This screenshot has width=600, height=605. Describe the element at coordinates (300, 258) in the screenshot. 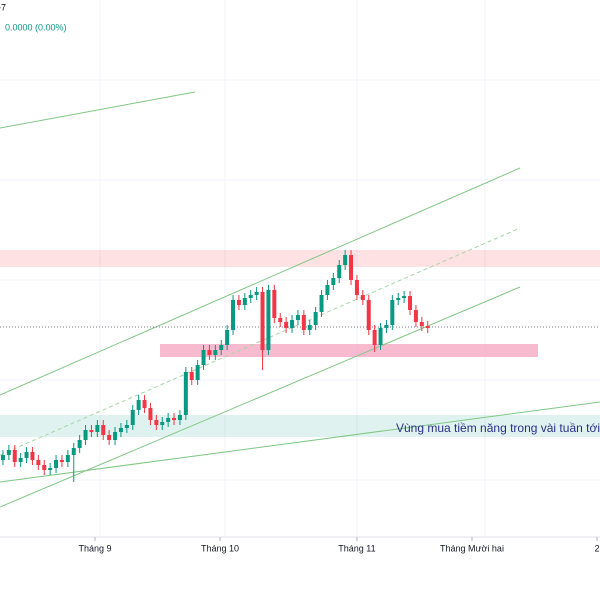

I see `resistance-zone` at that location.